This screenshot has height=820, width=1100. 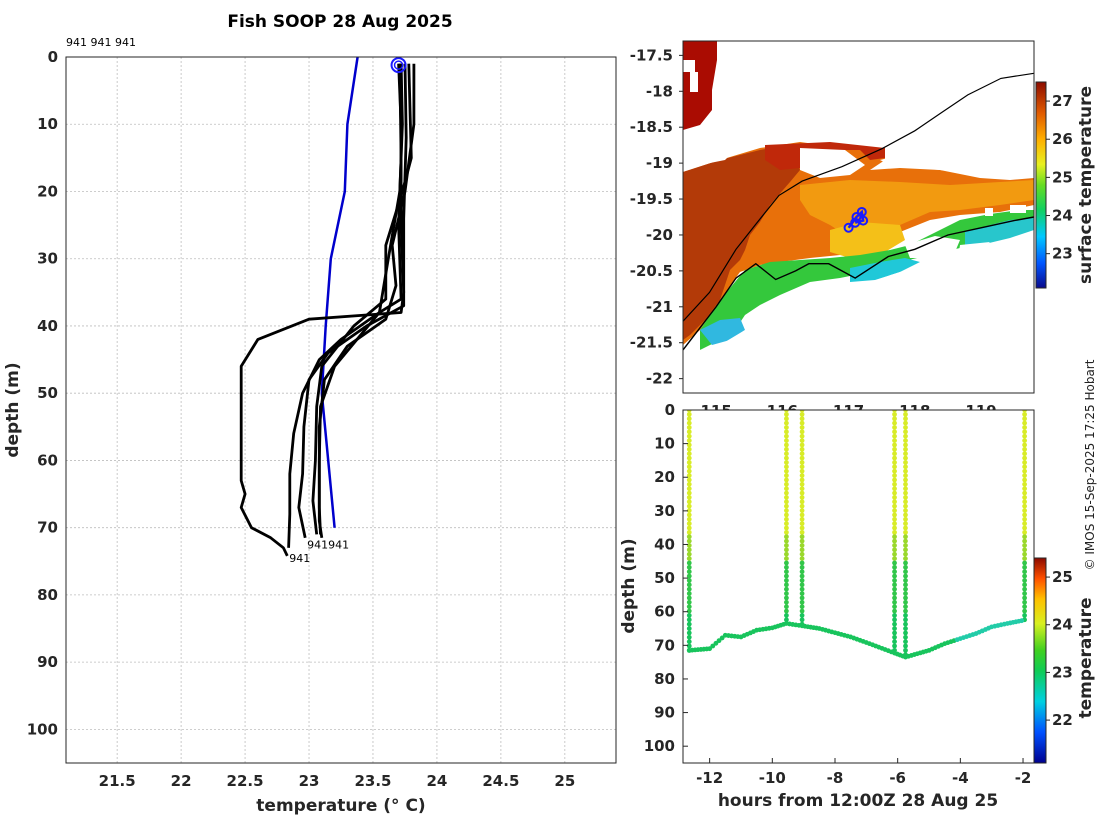 I want to click on section-colorbar-tick-label: 24, so click(x=1062, y=625).